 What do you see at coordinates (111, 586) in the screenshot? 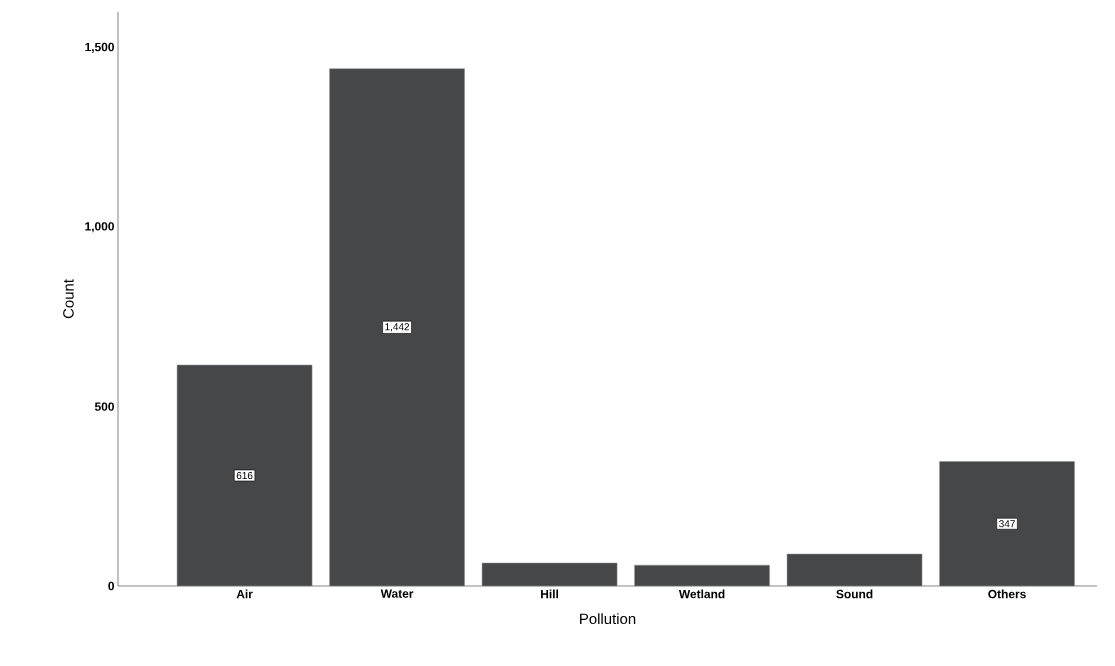
I see `y-tick-label: 0` at bounding box center [111, 586].